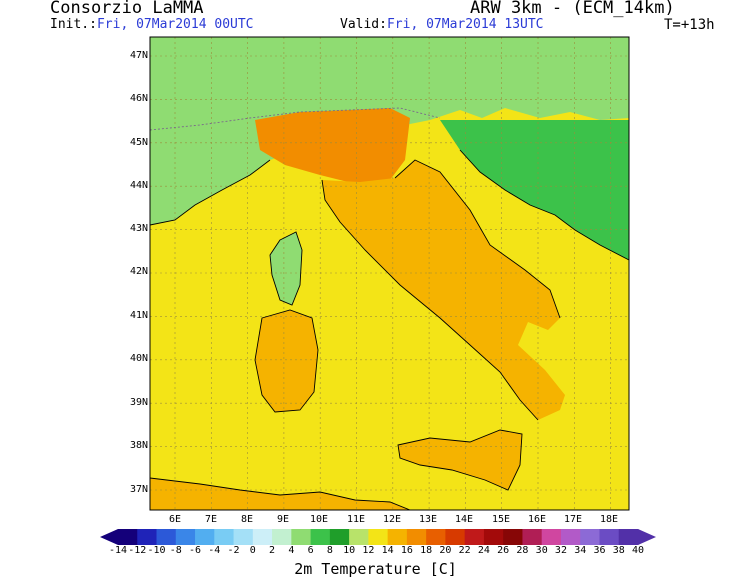 The width and height of the screenshot is (751, 580). I want to click on colorbar-tick-label: 38, so click(618, 550).